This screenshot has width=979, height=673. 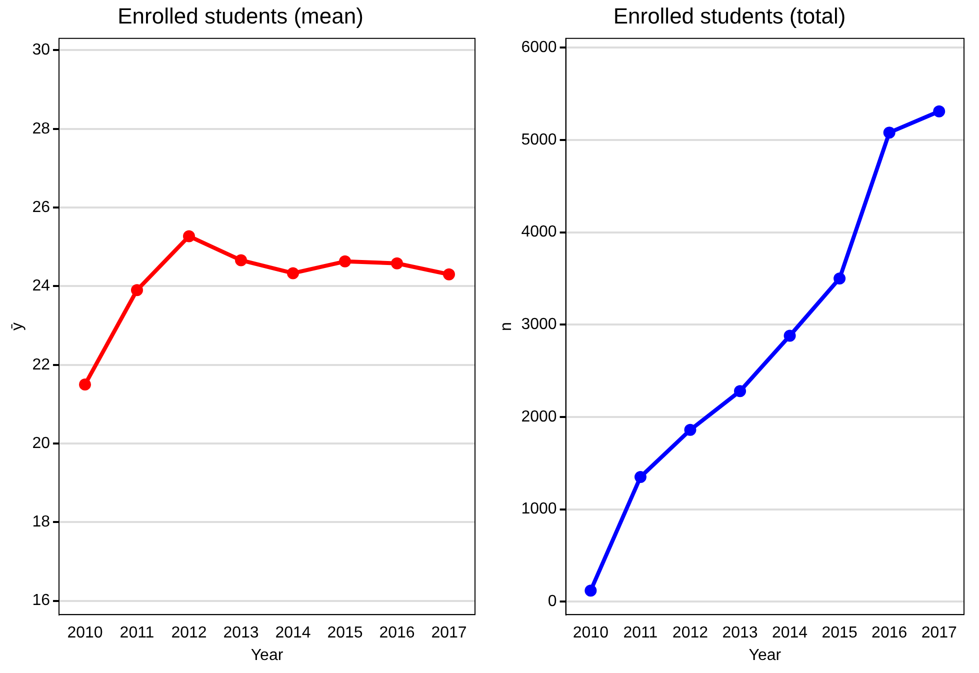 What do you see at coordinates (539, 47) in the screenshot?
I see `y-tick-label: 6000` at bounding box center [539, 47].